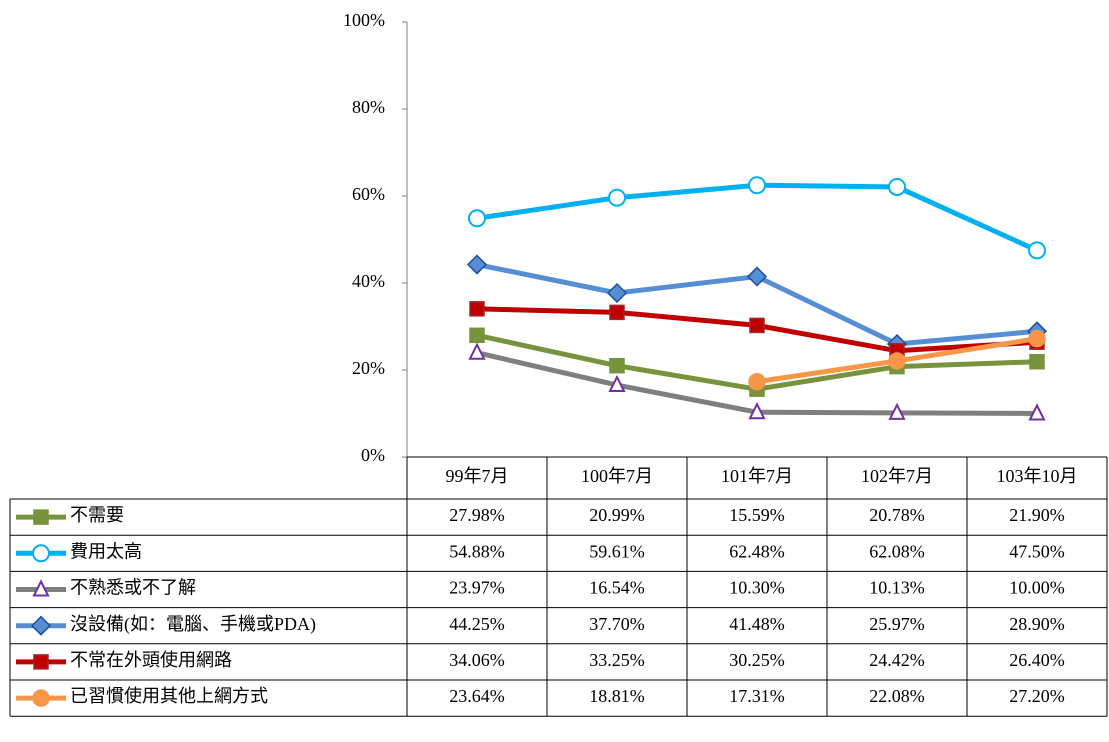  What do you see at coordinates (1037, 624) in the screenshot?
I see `table-value: 28.90%` at bounding box center [1037, 624].